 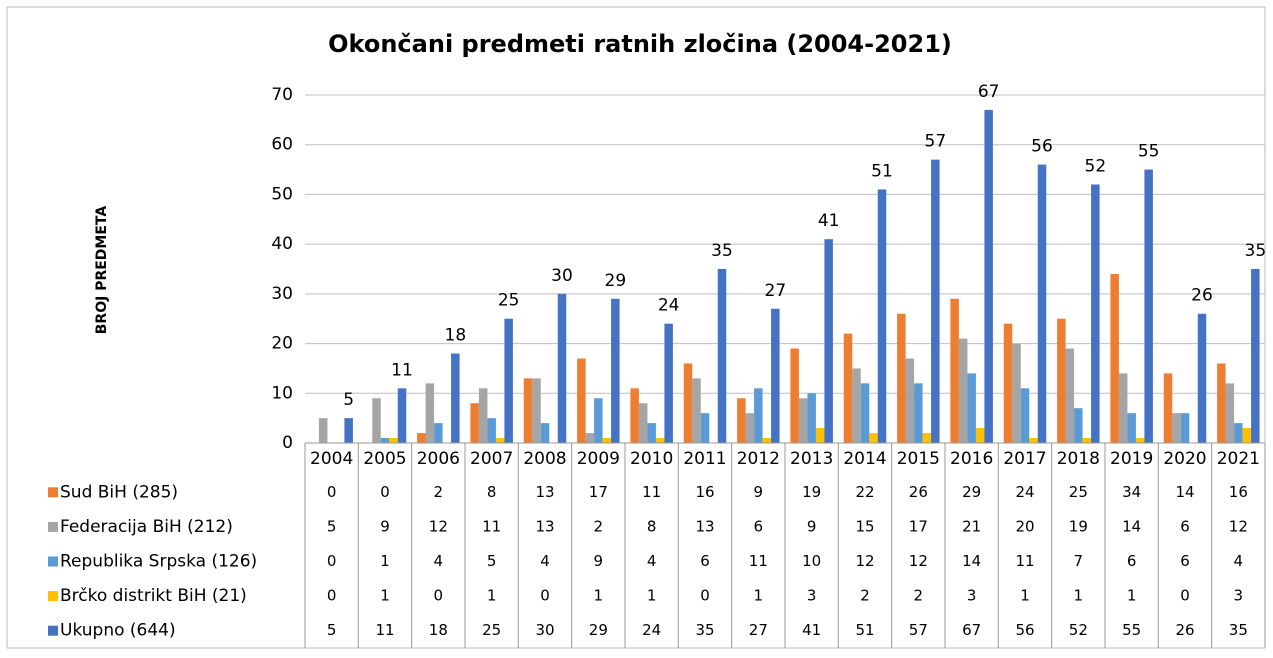 I want to click on legend-label: Federacija BiH (212), so click(x=146, y=527).